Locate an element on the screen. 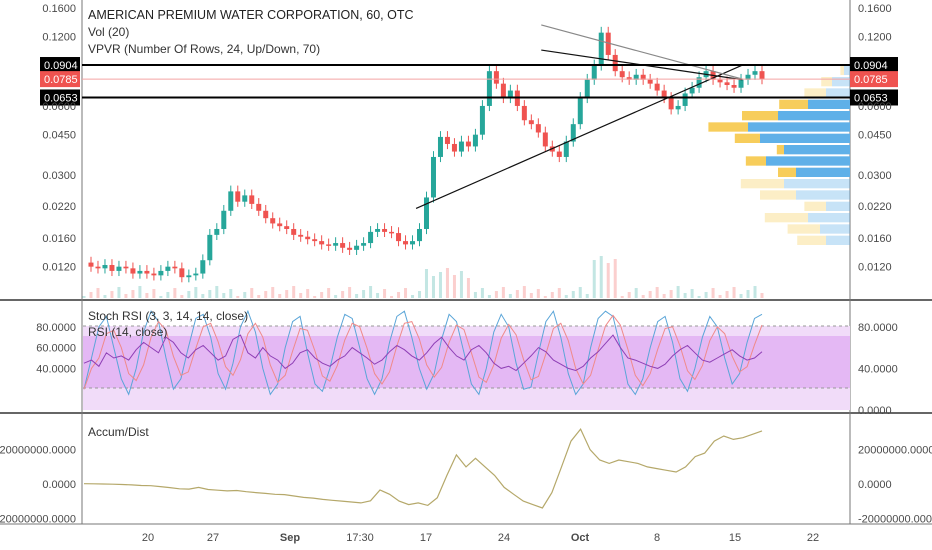  price-axis-left-tick: 0.1600 is located at coordinates (59, 9).